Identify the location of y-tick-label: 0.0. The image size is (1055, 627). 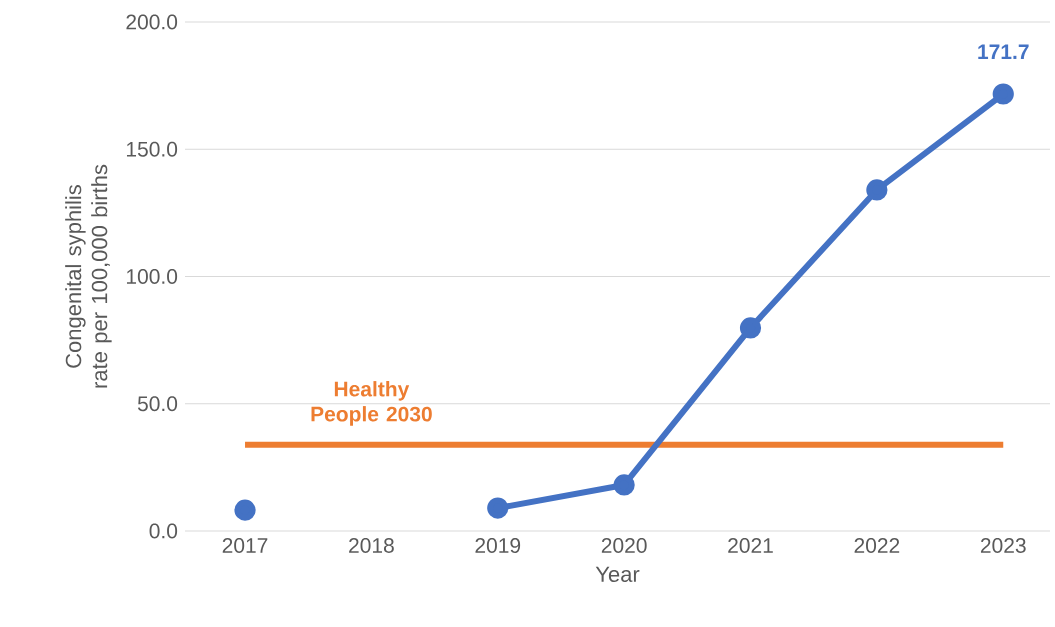
(163, 531).